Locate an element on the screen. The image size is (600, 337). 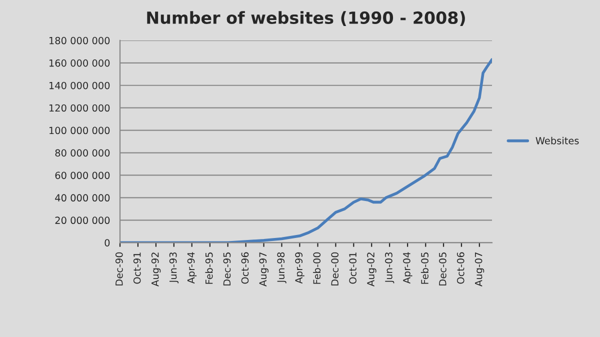
x-tick-label: Apr-94 is located at coordinates (192, 268).